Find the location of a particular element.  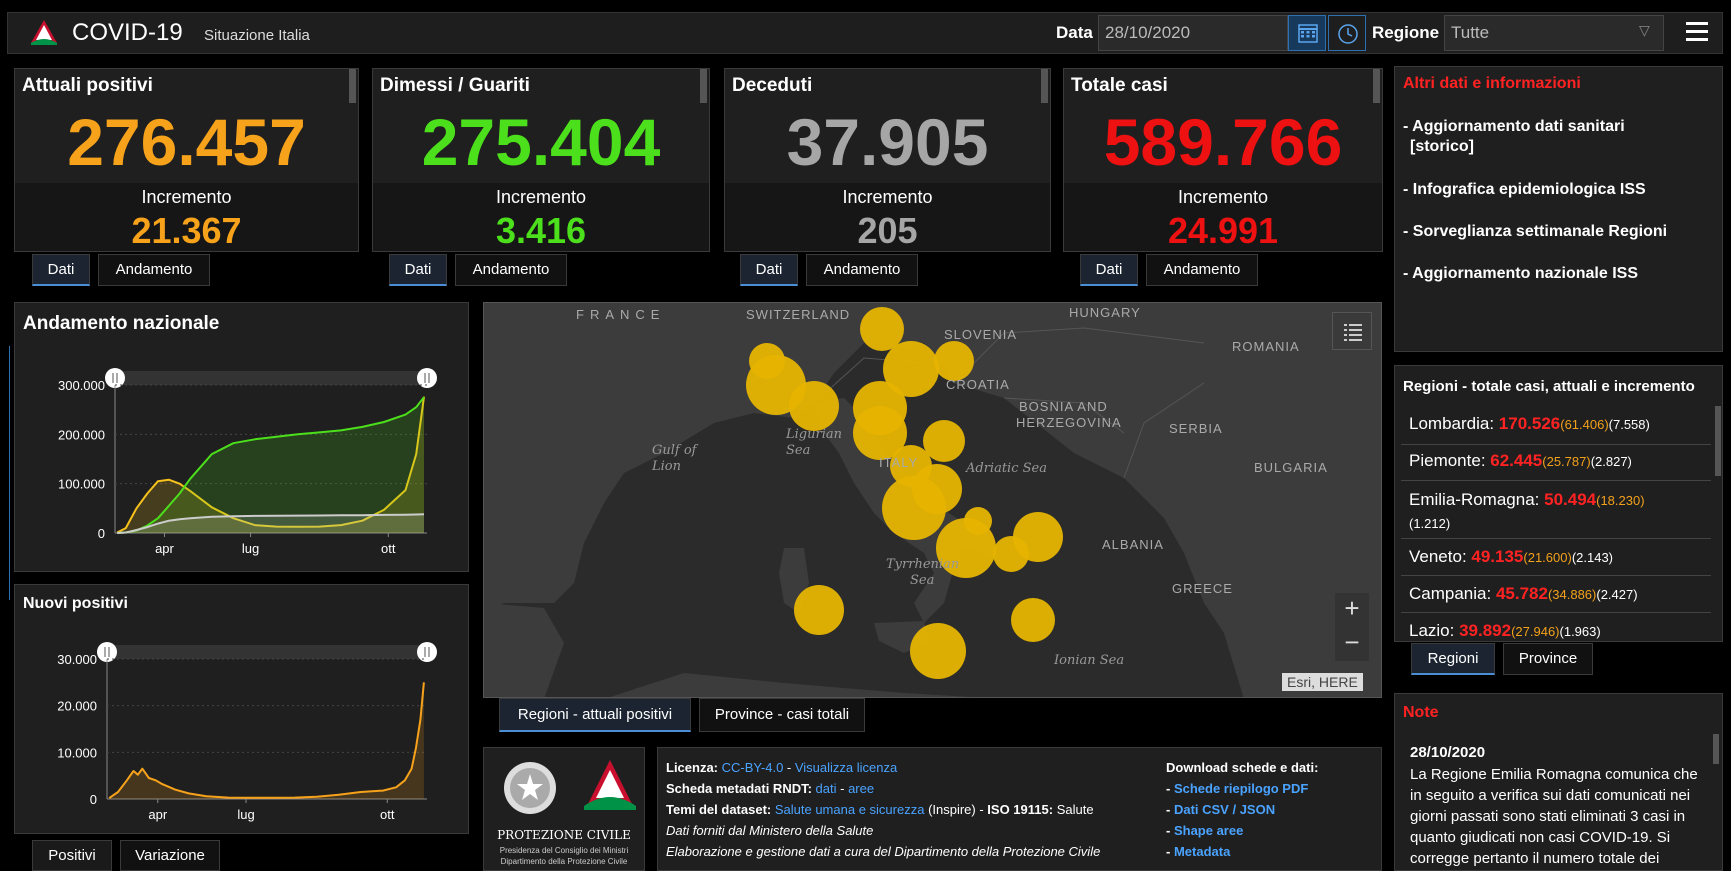

view-license-link: Visualizza licenza is located at coordinates (846, 767).